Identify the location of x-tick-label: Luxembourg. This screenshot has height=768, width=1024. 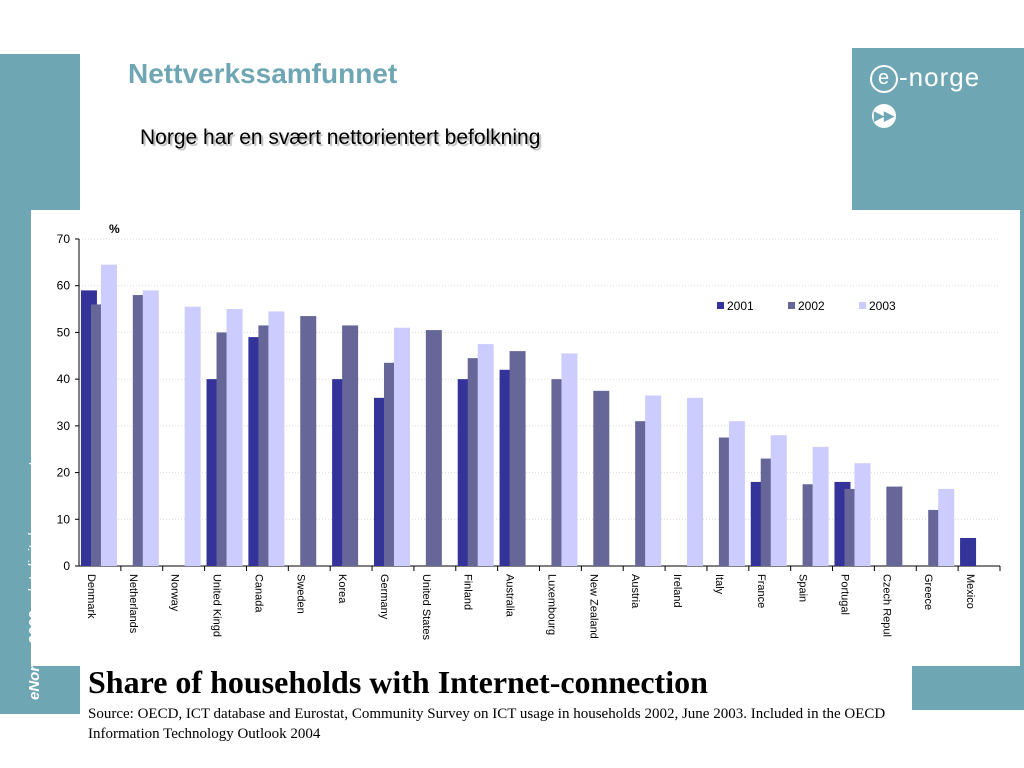
(551, 604).